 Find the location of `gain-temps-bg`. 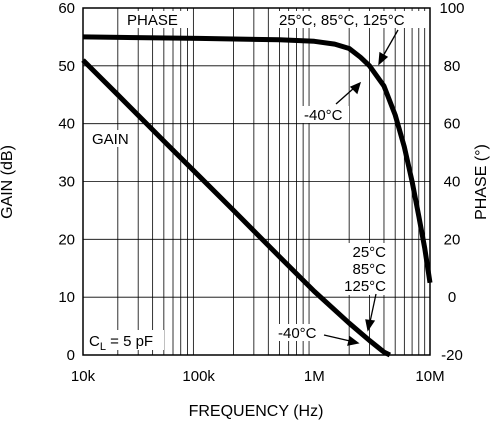

gain-temps-bg is located at coordinates (364, 269).